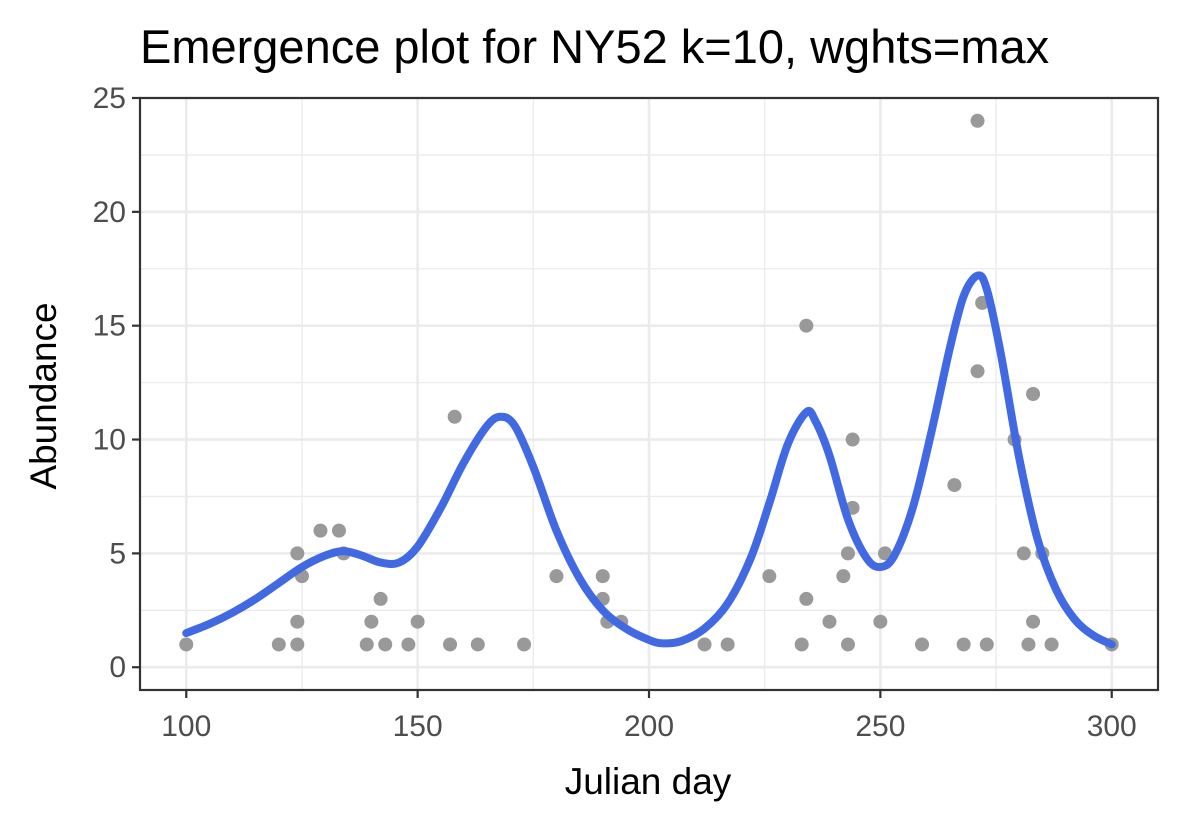  I want to click on x-axis: 100 150 200 250 300, so click(649, 716).